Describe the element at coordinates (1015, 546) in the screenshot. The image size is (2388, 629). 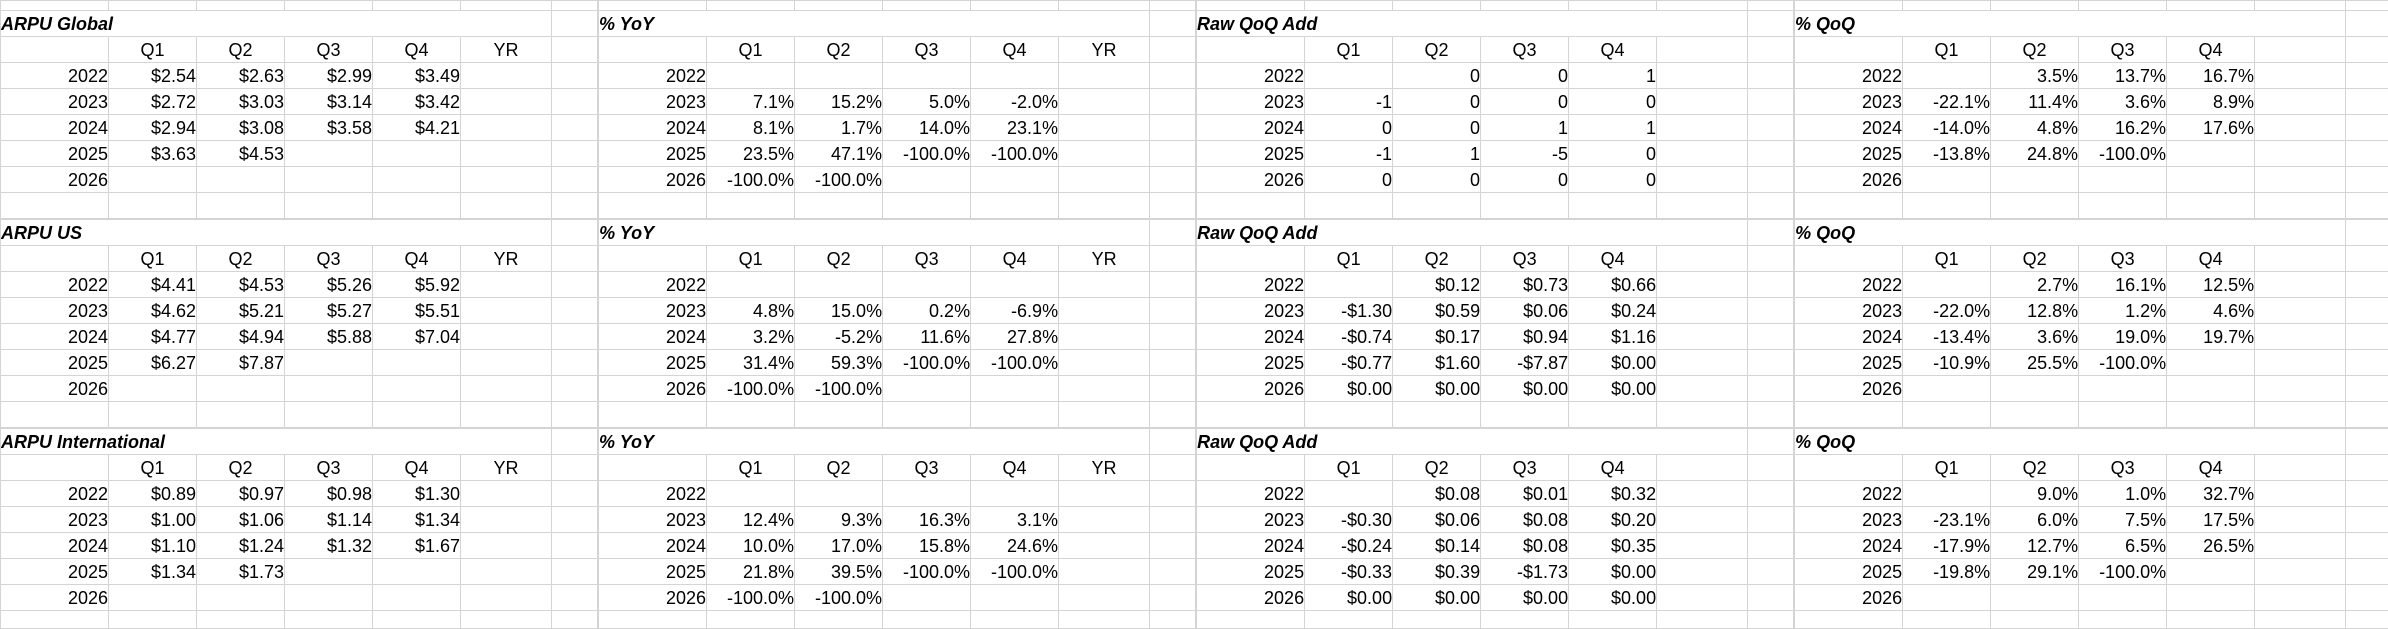
I see `cell: 24.6%` at that location.